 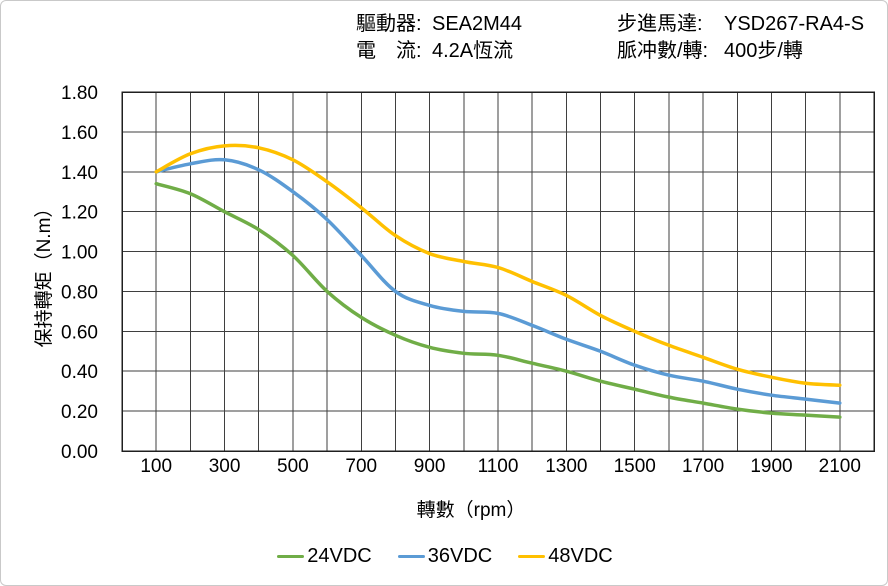 What do you see at coordinates (794, 24) in the screenshot?
I see `motor-value: YSD267-RA4-S` at bounding box center [794, 24].